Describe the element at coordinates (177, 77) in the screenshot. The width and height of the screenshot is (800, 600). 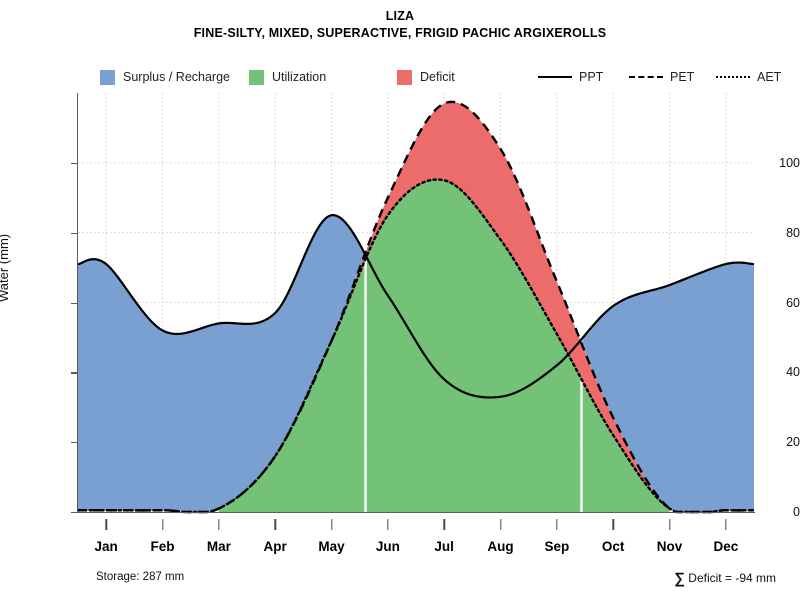
I see `legend-label: Surplus / Recharge` at that location.